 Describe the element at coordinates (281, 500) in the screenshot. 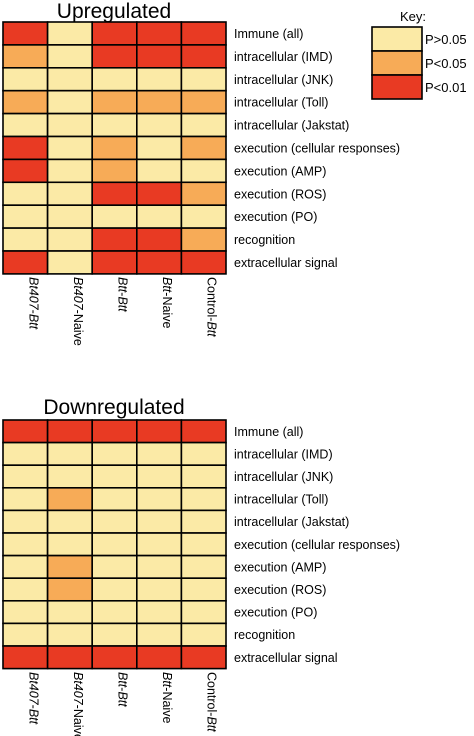

I see `row-label: intracellular (Toll)` at that location.